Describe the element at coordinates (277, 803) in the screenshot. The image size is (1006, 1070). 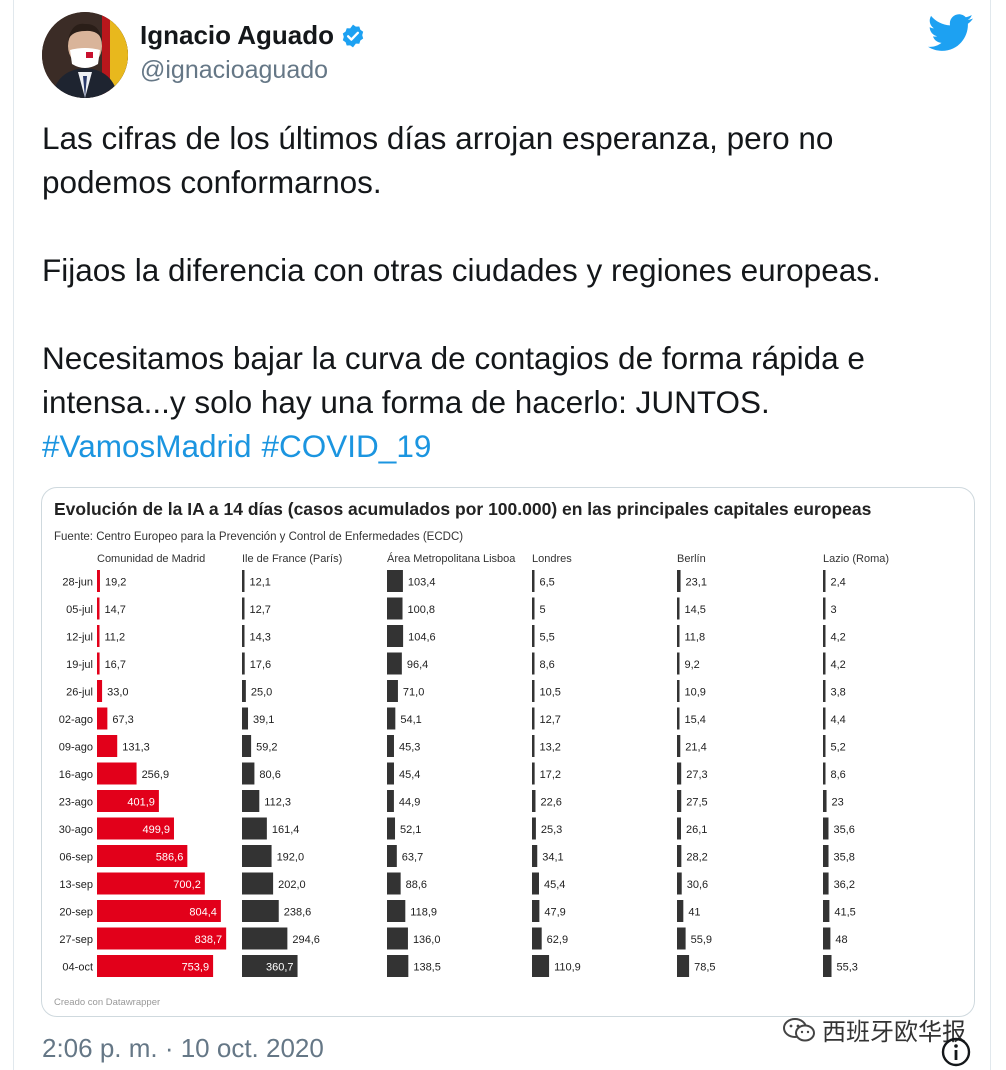
I see `bar-value-label: 112,3` at that location.